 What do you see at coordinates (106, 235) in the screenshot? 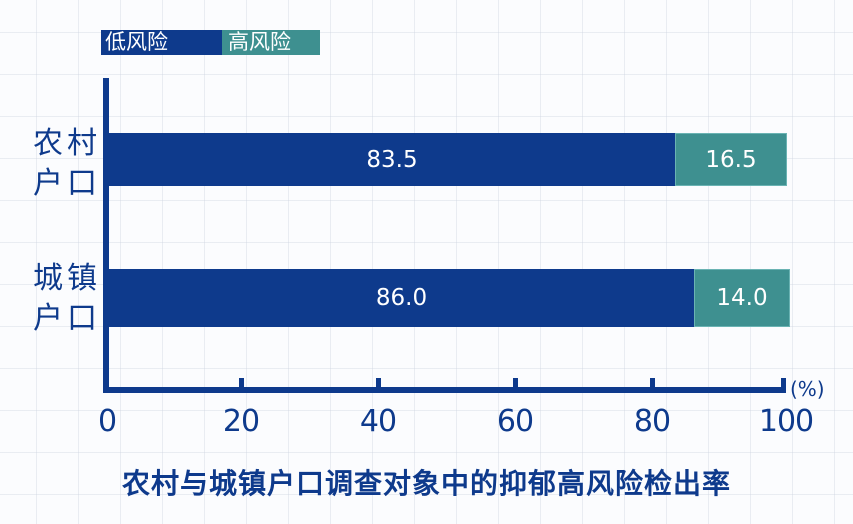
I see `y-axis` at bounding box center [106, 235].